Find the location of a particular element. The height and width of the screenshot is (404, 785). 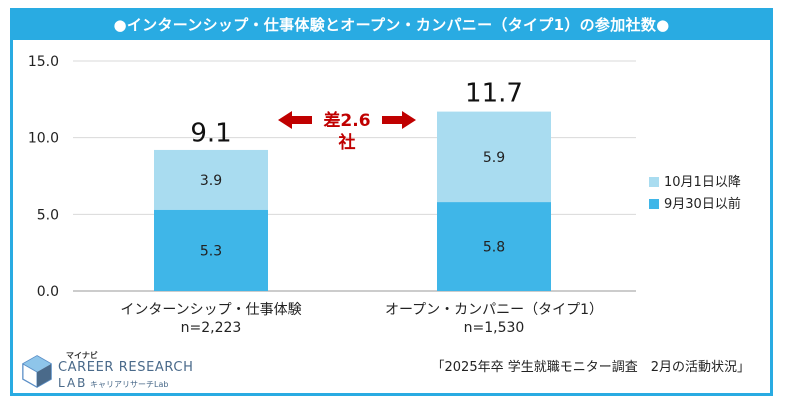

difference-annotation: 差2.6 社 is located at coordinates (347, 131).